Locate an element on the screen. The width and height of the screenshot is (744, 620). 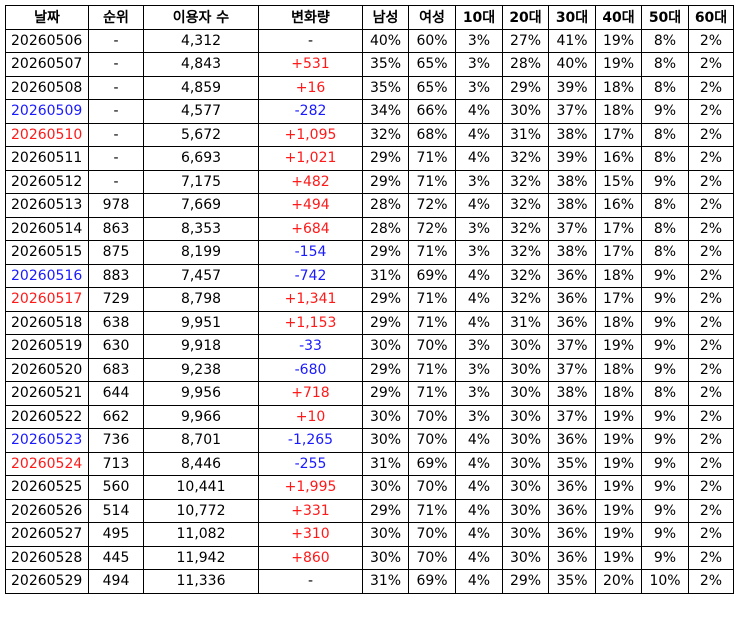
cell-users: 9,956 is located at coordinates (201, 393).